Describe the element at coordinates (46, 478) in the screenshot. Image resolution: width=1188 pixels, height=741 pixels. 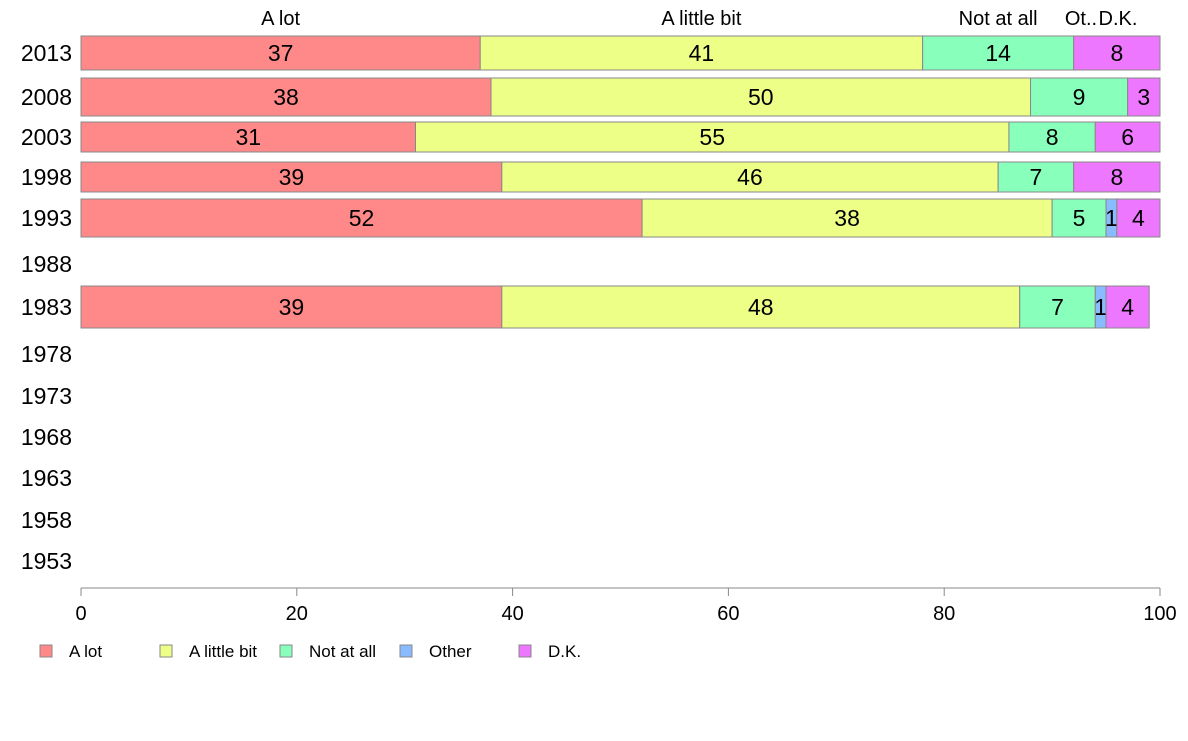
I see `y-label-1963: 1963` at that location.